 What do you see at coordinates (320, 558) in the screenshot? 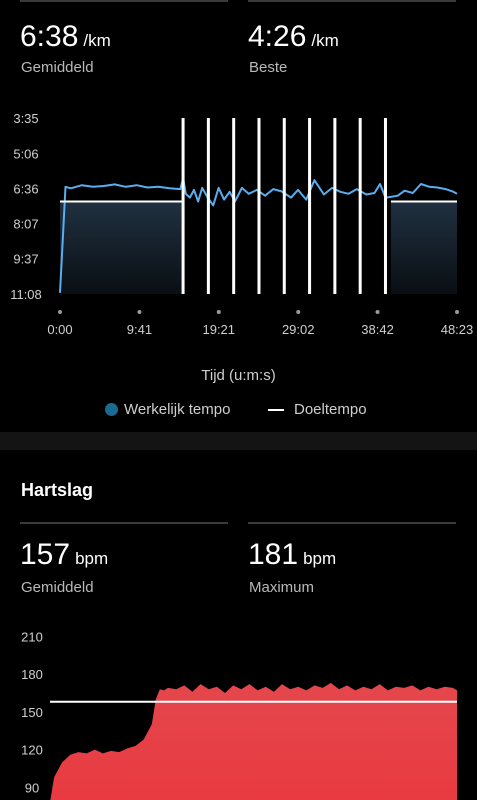
I see `hr-max-unit: bpm` at bounding box center [320, 558].